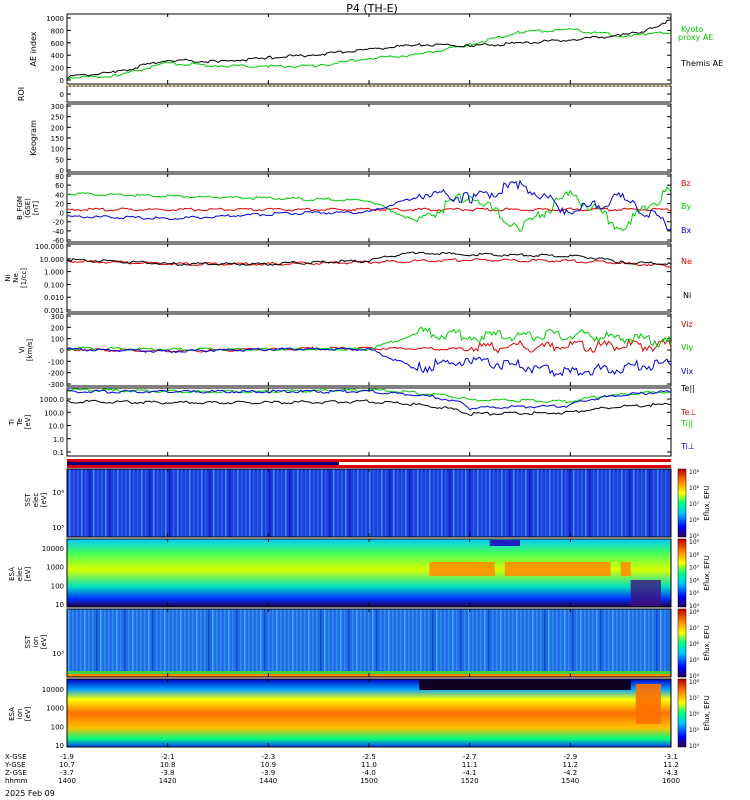 This screenshot has width=750, height=800. What do you see at coordinates (694, 542) in the screenshot?
I see `colorbar-tick-label: 10⁹` at bounding box center [694, 542].